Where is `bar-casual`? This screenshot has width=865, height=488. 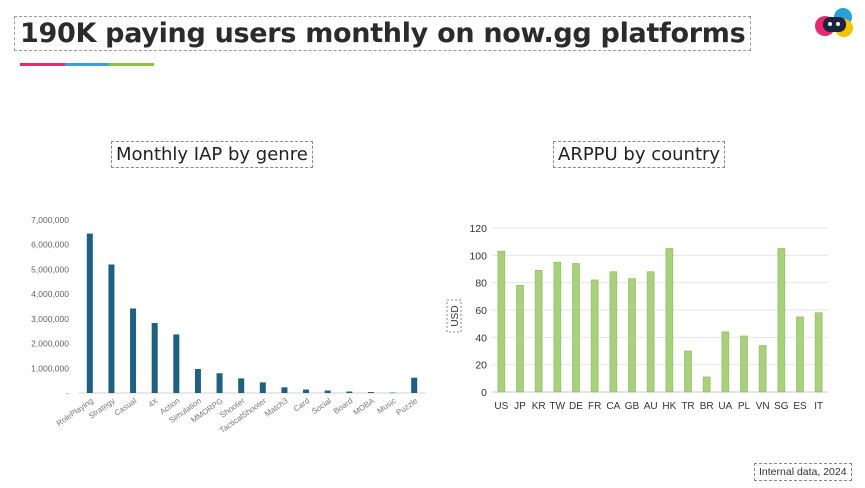 bar-casual is located at coordinates (133, 350).